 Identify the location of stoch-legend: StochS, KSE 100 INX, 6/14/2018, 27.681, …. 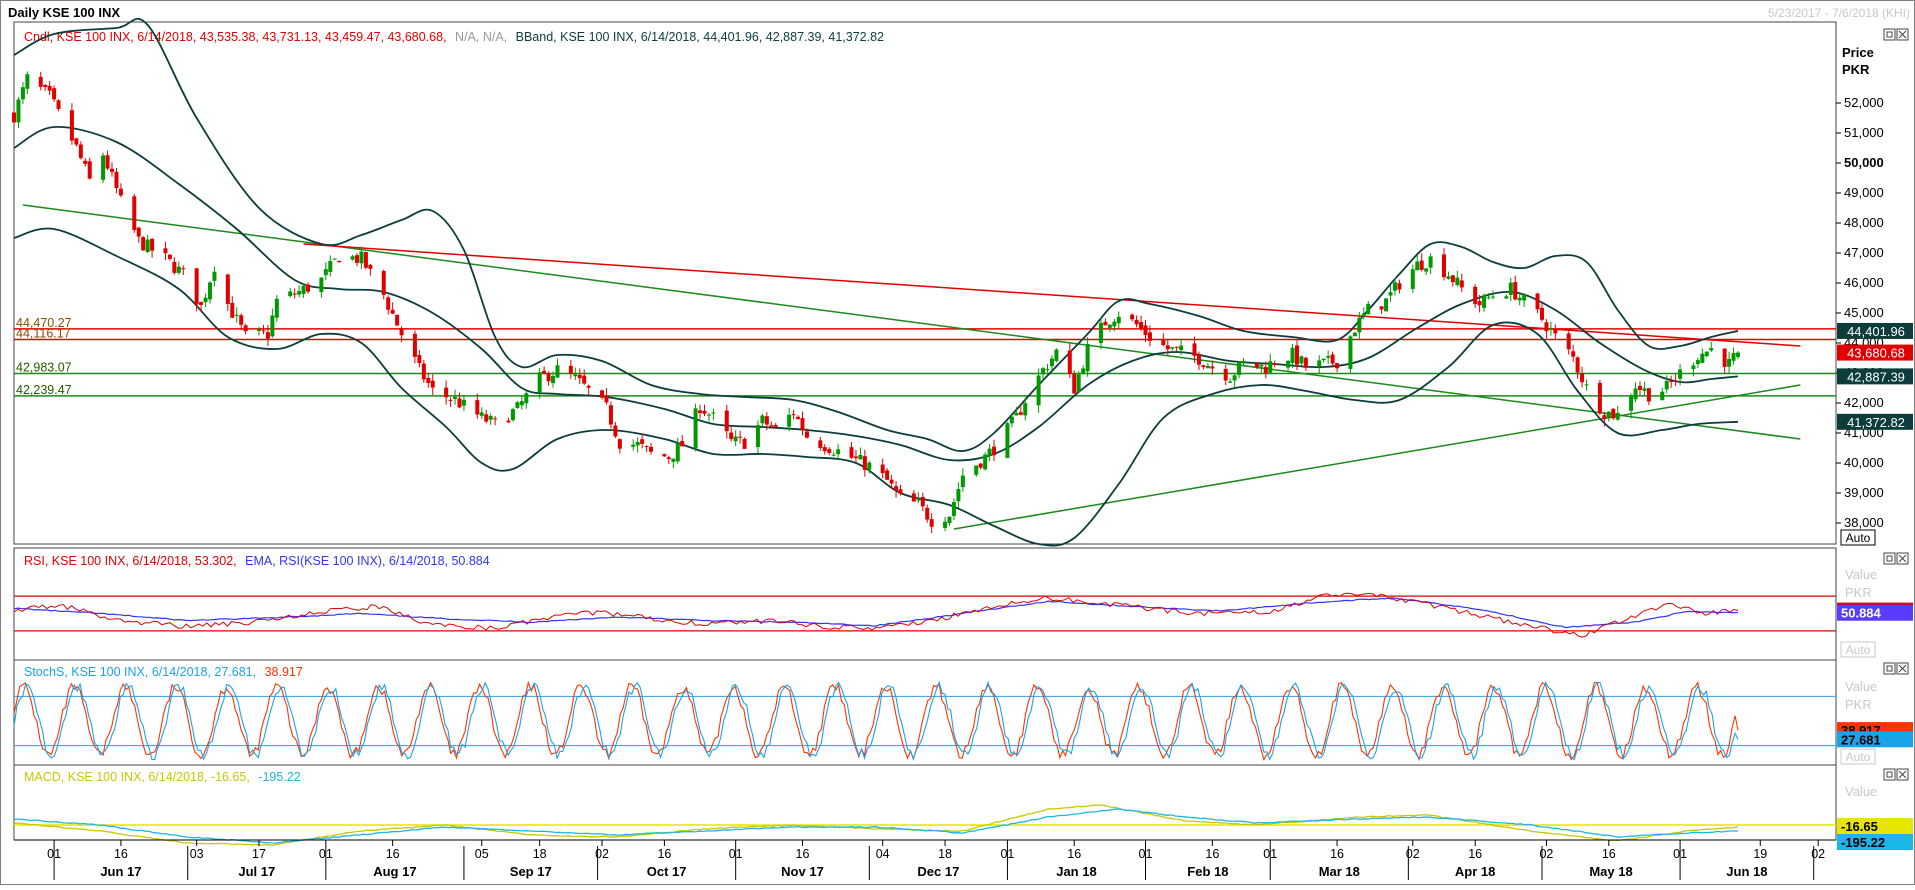
(163, 672).